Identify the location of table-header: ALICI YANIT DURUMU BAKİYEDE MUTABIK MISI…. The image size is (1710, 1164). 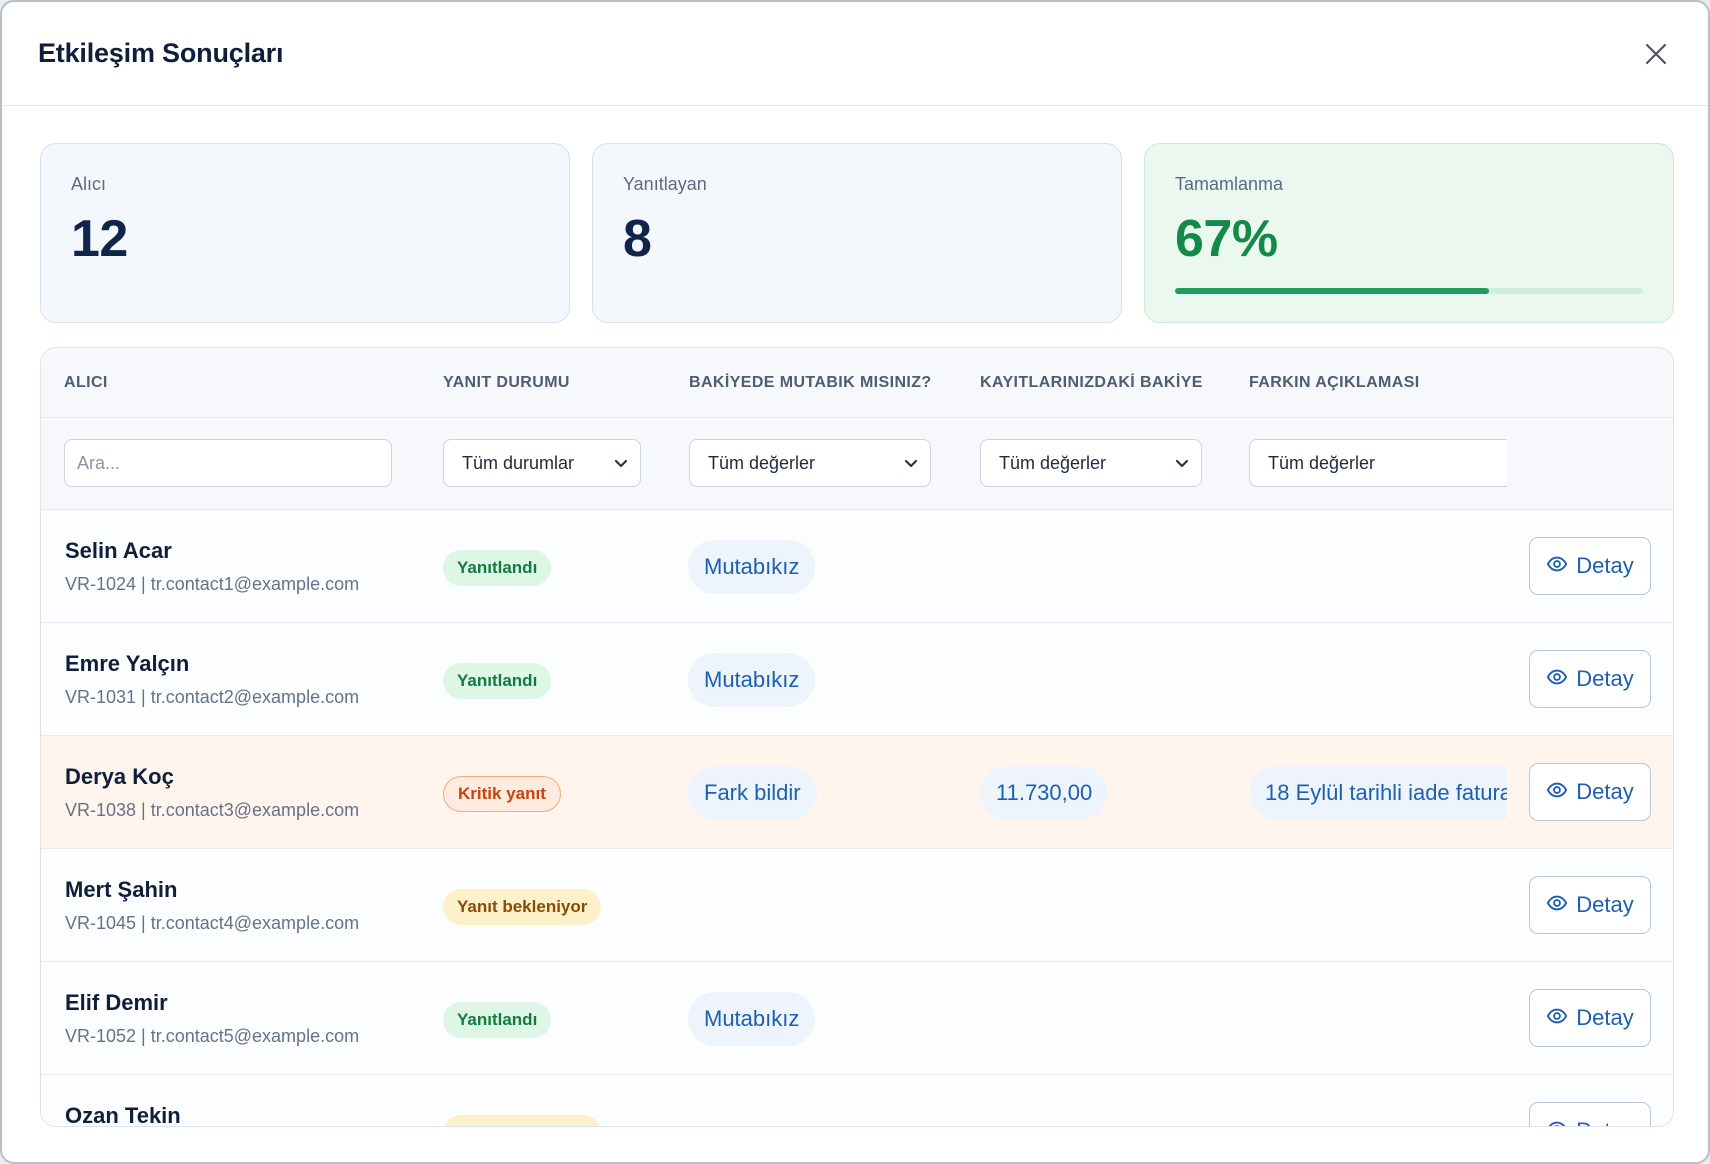
(857, 383).